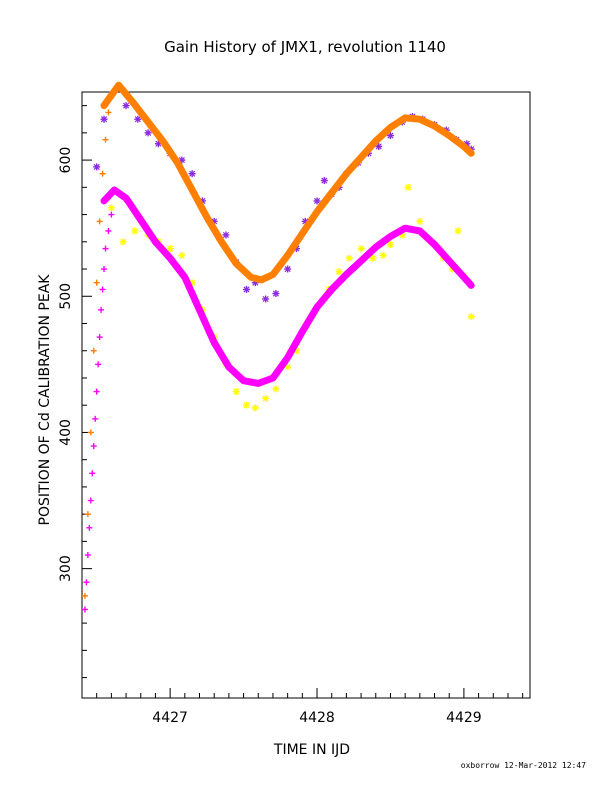 This screenshot has height=792, width=612. What do you see at coordinates (45, 400) in the screenshot?
I see `y-axis-label: POSITION OF Cd CALIBRATION PEAK` at bounding box center [45, 400].